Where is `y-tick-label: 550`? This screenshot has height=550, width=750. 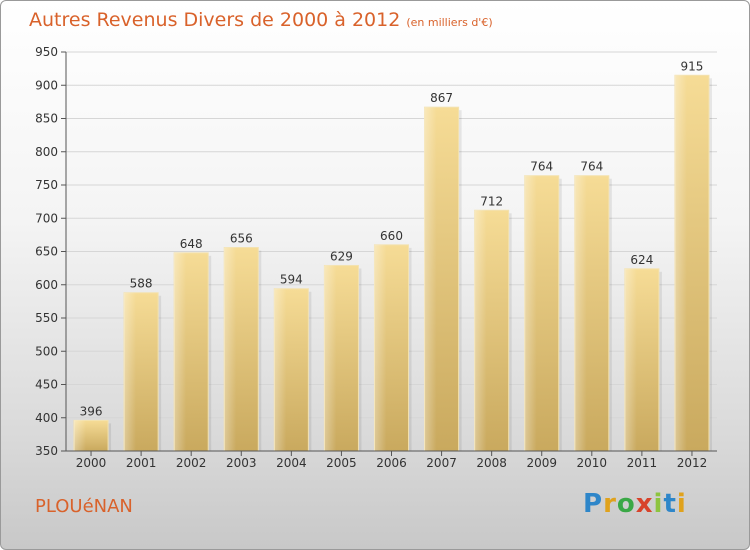 y-tick-label: 550 is located at coordinates (46, 318).